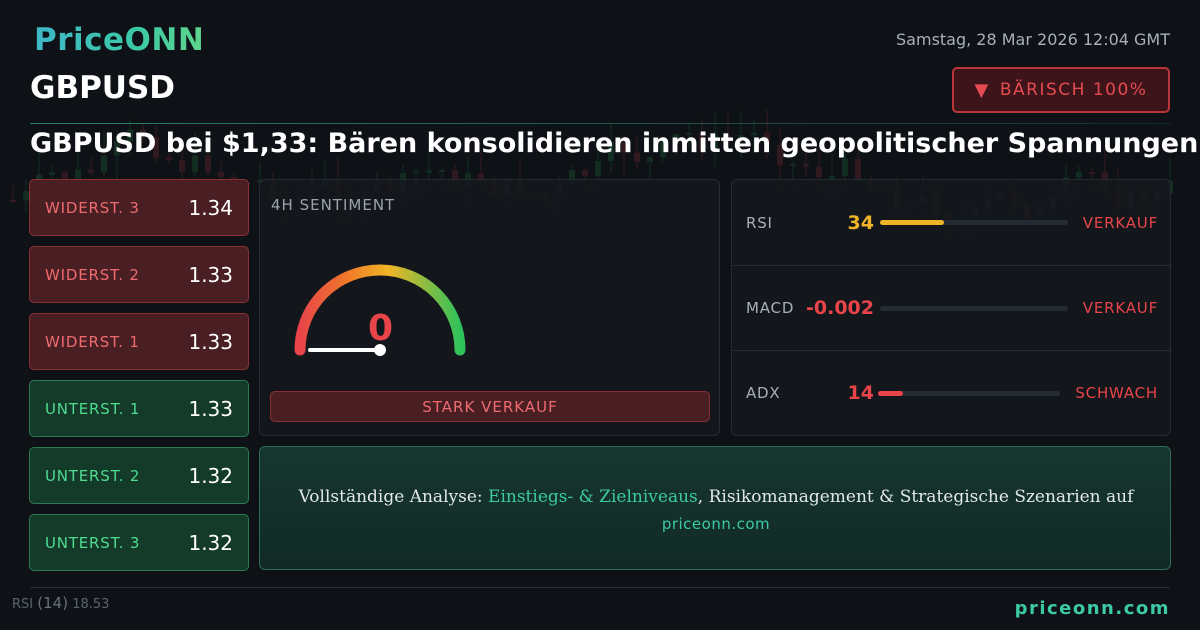 This screenshot has width=1200, height=630. Describe the element at coordinates (23, 604) in the screenshot. I see `footer-rsi-label: RSI` at that location.